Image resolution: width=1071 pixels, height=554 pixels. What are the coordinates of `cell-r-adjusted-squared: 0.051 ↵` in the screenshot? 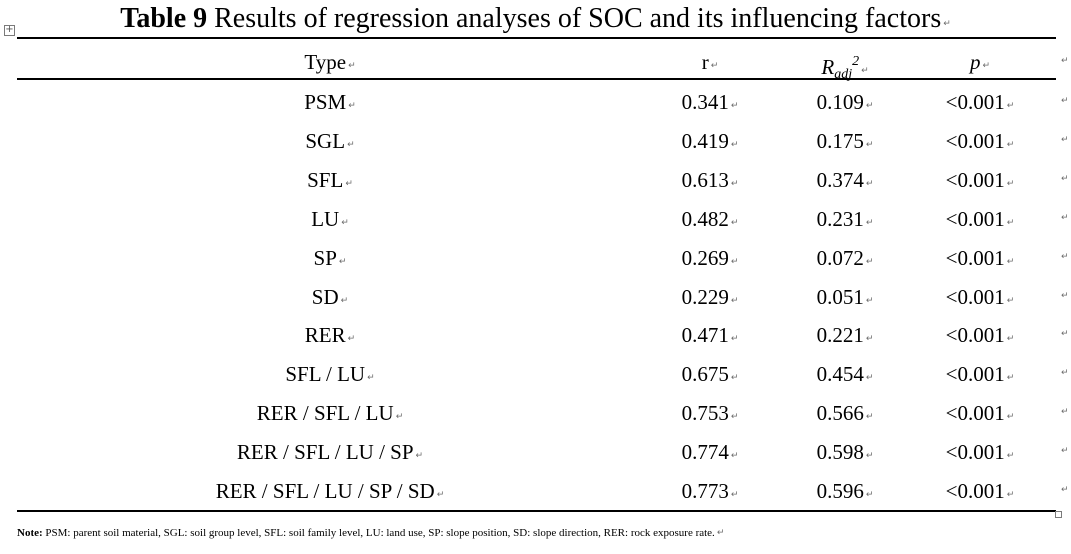 It's located at (845, 297).